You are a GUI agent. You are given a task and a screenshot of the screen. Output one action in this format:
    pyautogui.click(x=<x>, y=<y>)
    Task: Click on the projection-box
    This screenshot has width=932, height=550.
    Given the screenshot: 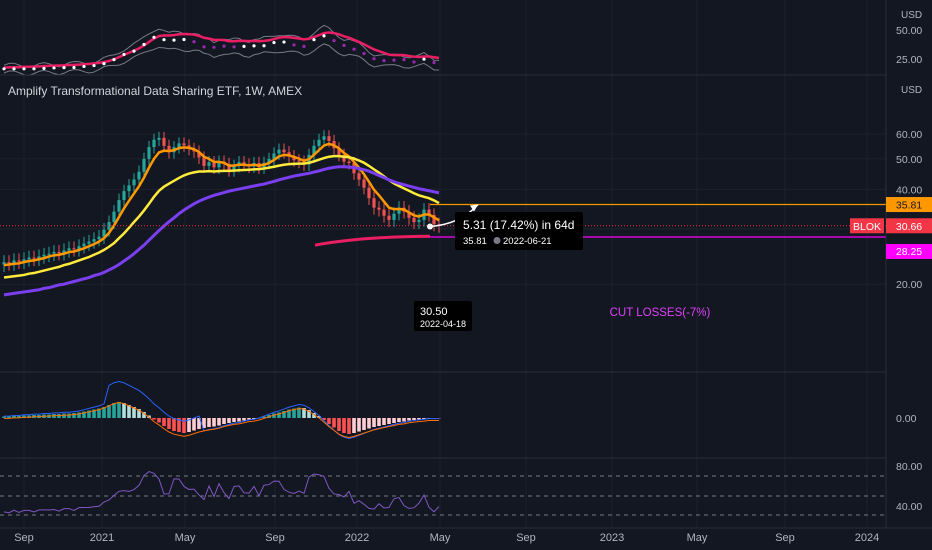 What is the action you would take?
    pyautogui.click(x=519, y=231)
    